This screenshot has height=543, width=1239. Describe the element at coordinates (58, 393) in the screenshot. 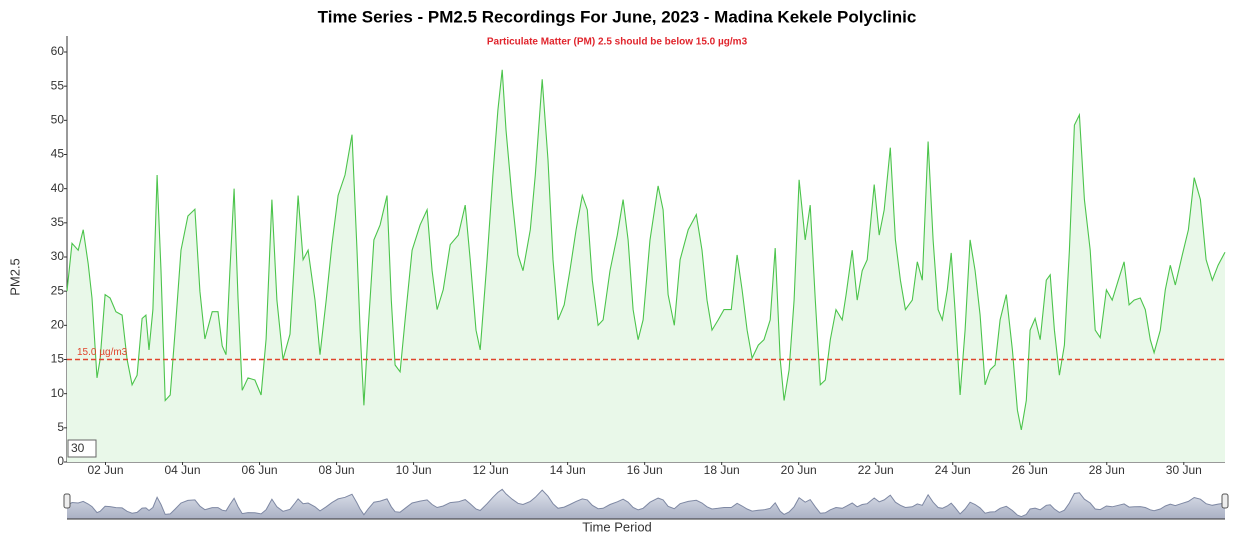

I see `y-tick-label: 10` at that location.